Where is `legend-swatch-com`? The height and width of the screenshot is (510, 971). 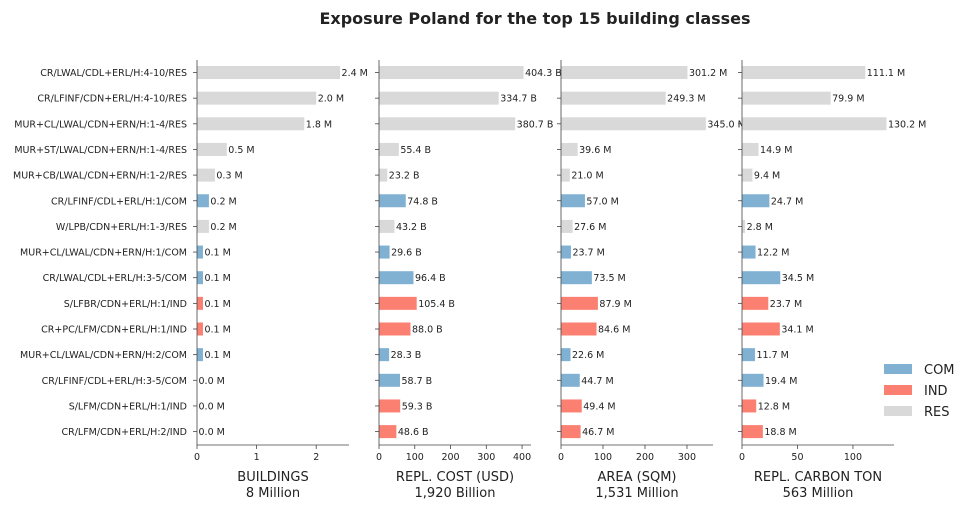 legend-swatch-com is located at coordinates (898, 369).